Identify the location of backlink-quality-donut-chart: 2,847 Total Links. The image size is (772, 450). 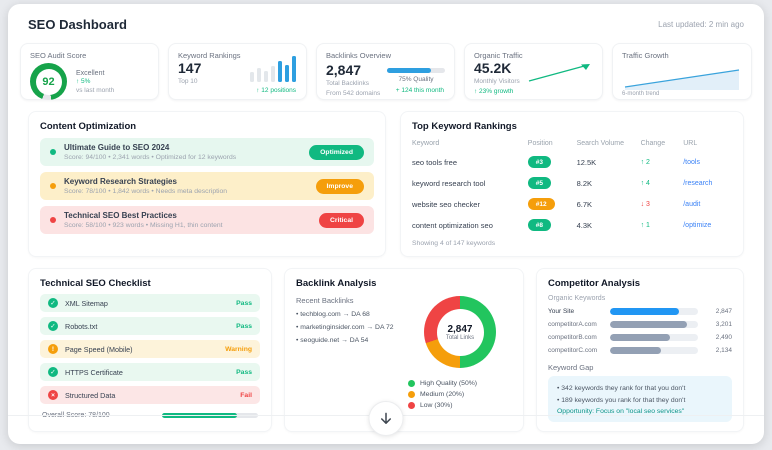
(460, 332).